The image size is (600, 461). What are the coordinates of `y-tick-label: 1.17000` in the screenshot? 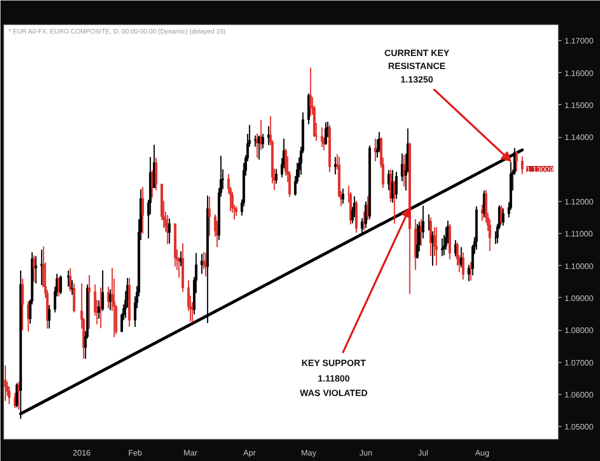 It's located at (579, 41).